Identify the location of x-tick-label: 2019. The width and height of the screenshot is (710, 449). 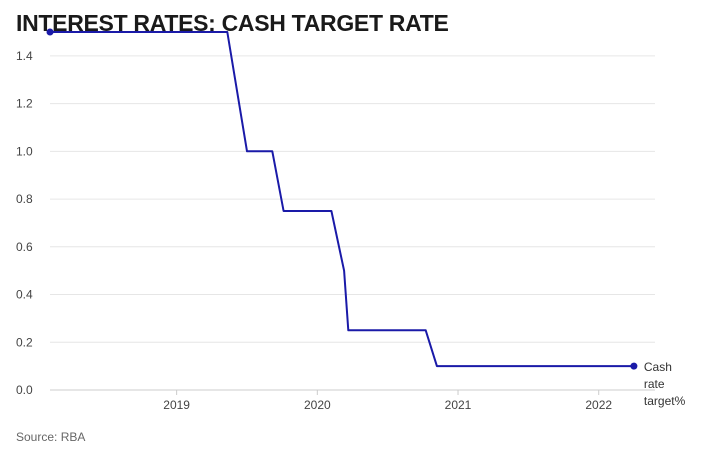
(176, 405).